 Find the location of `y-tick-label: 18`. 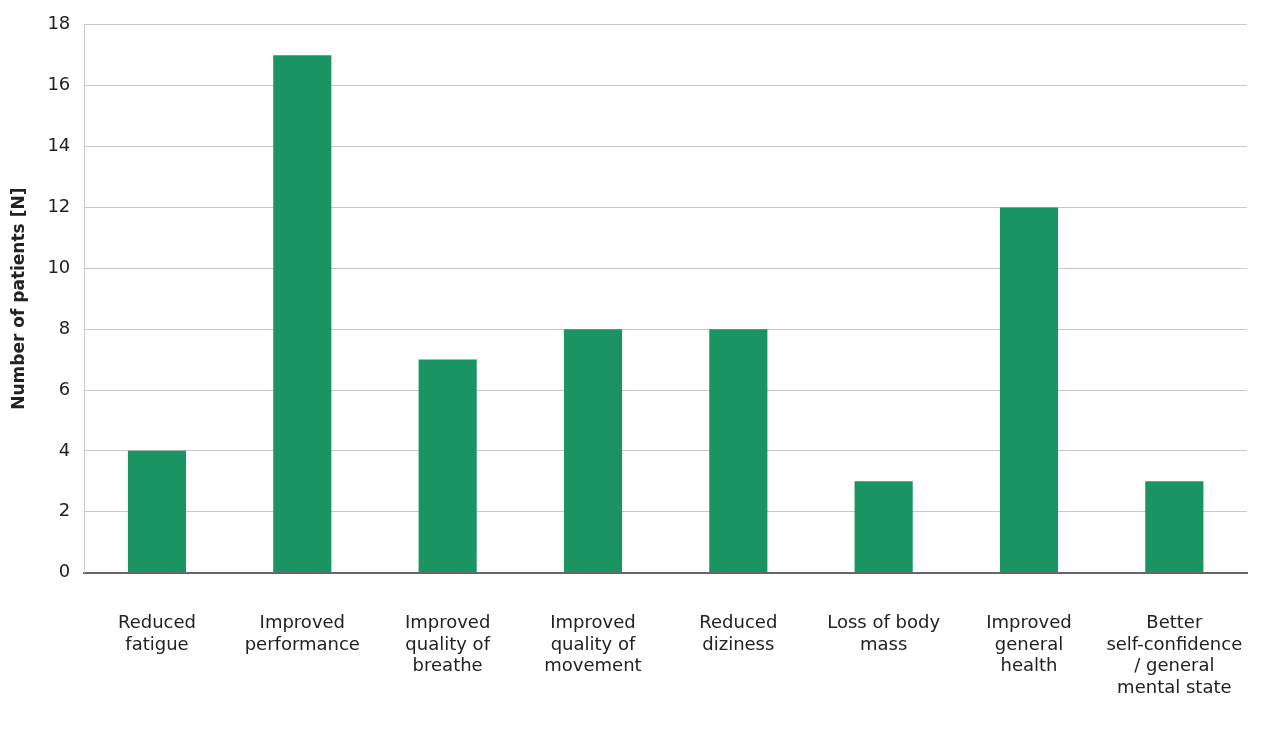

y-tick-label: 18 is located at coordinates (59, 23).